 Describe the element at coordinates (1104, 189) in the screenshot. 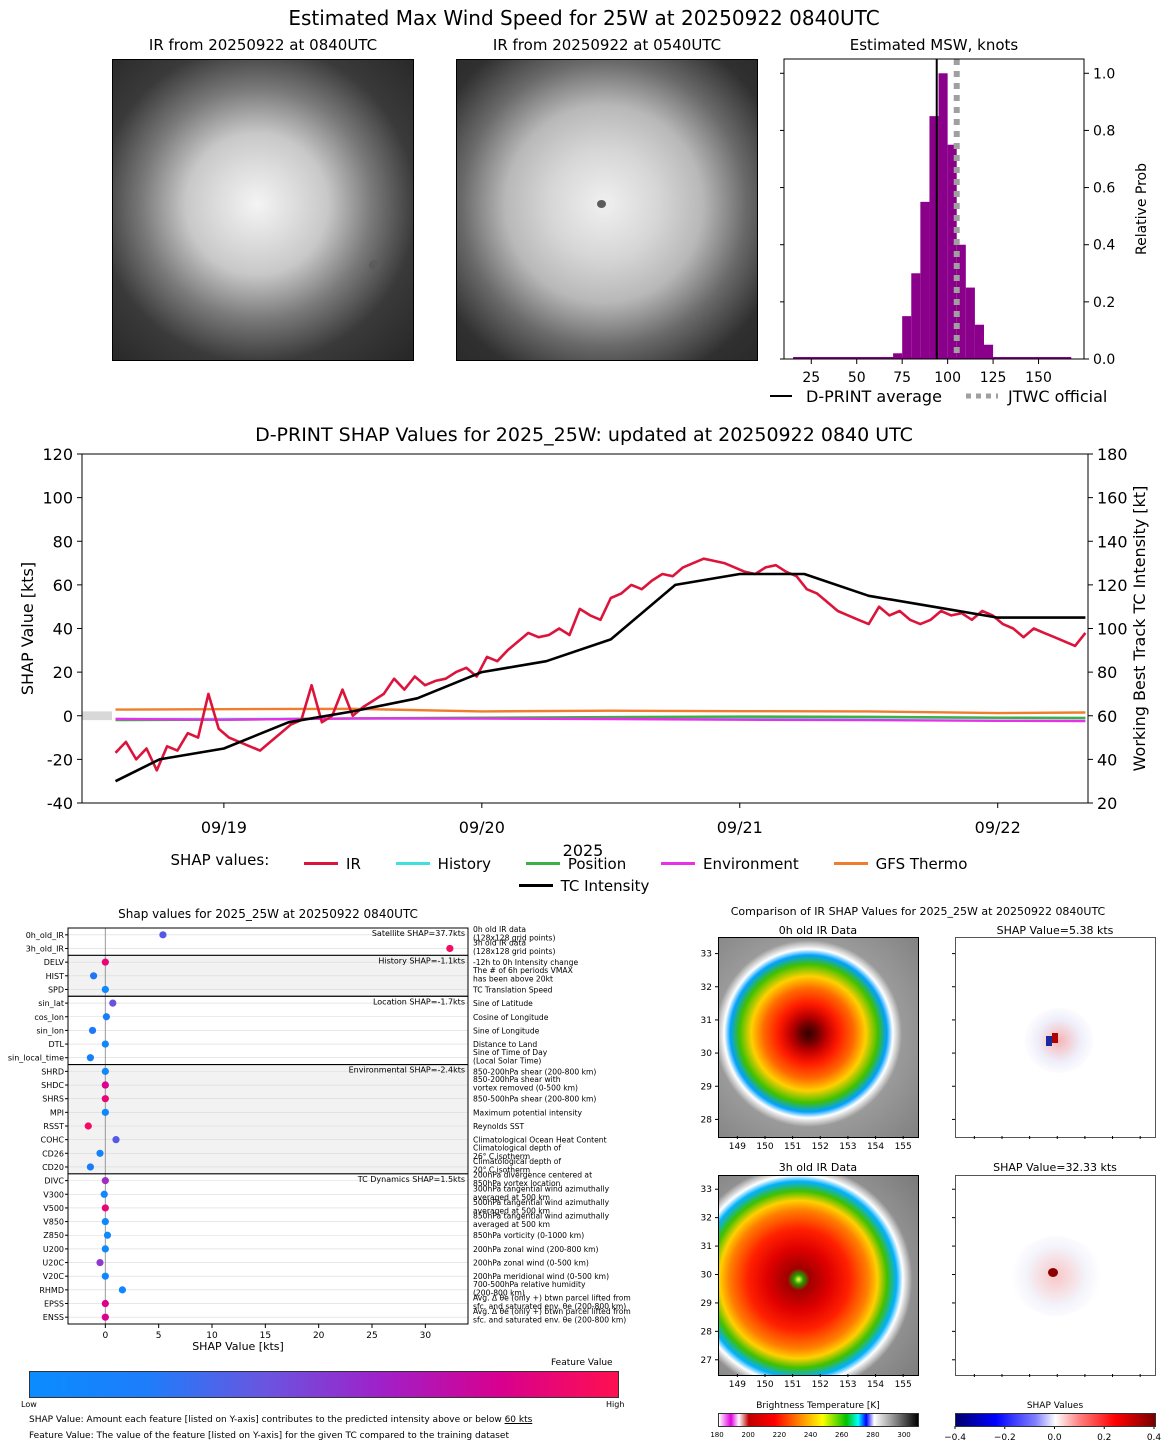

I see `msw-ytick-label: 0.6` at that location.